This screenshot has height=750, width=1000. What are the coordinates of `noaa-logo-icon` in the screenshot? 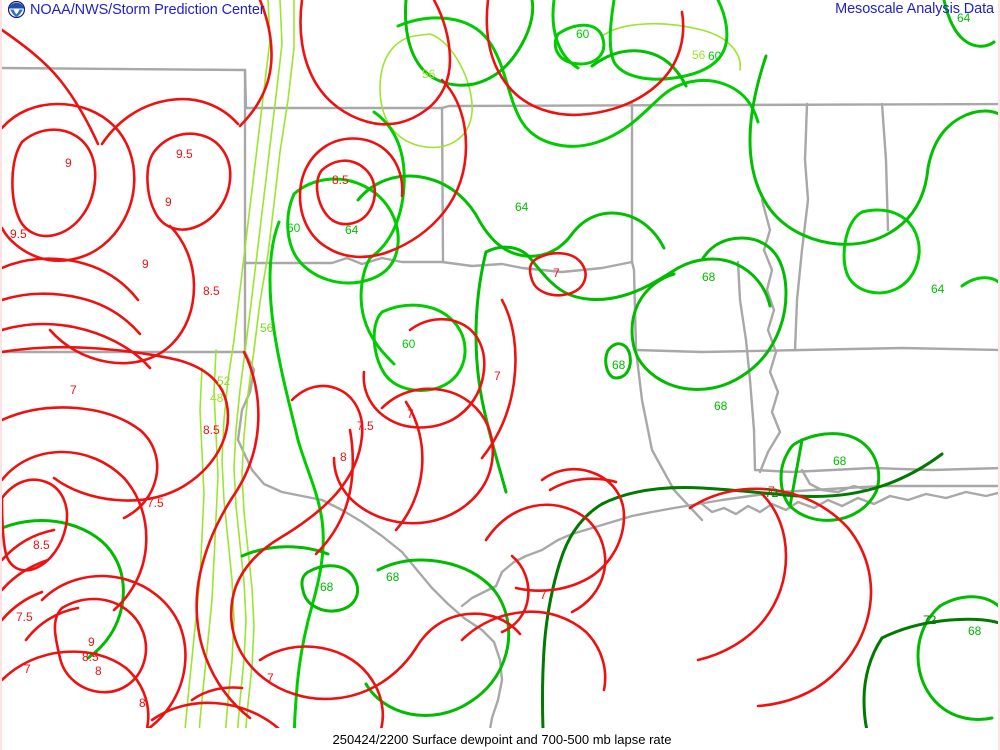 It's located at (16, 9).